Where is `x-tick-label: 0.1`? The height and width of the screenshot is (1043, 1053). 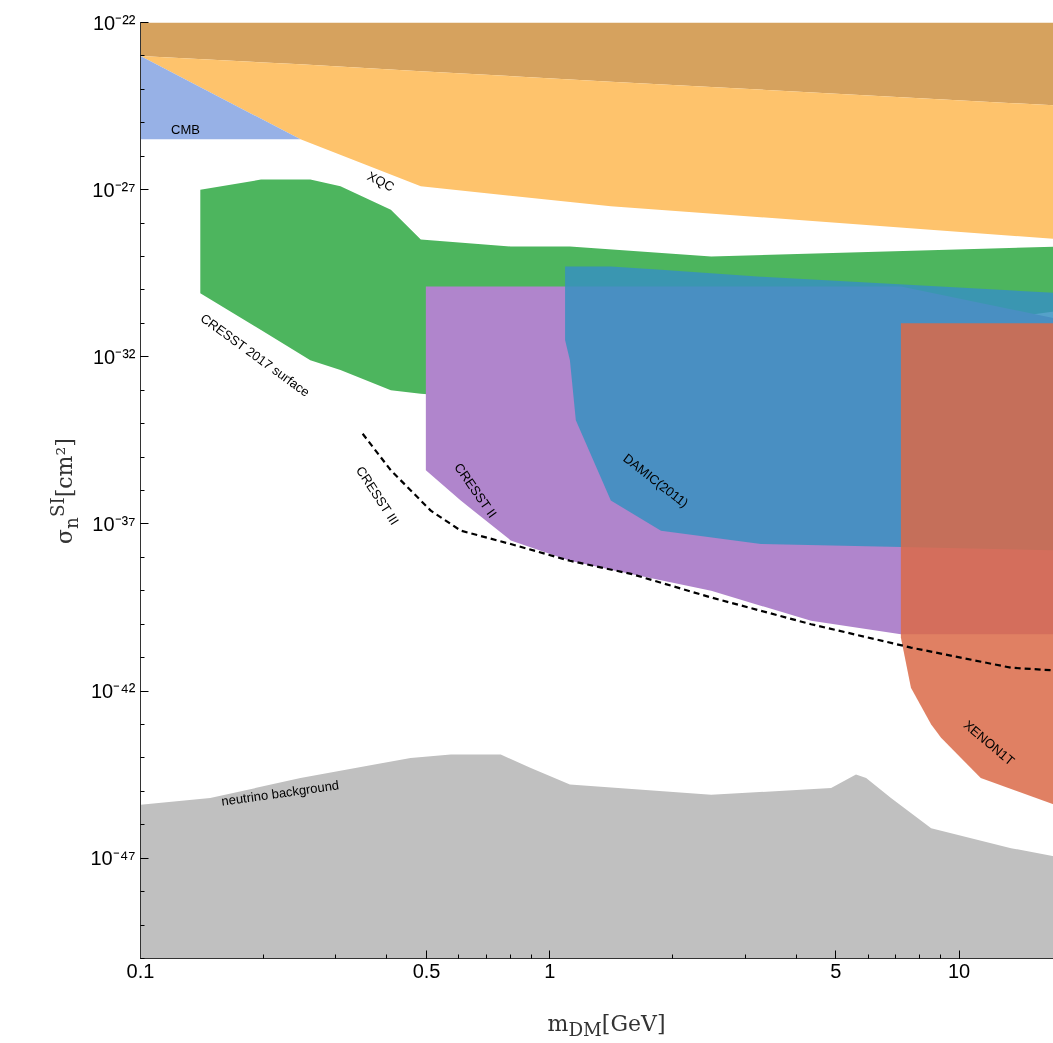 x-tick-label: 0.1 is located at coordinates (140, 970).